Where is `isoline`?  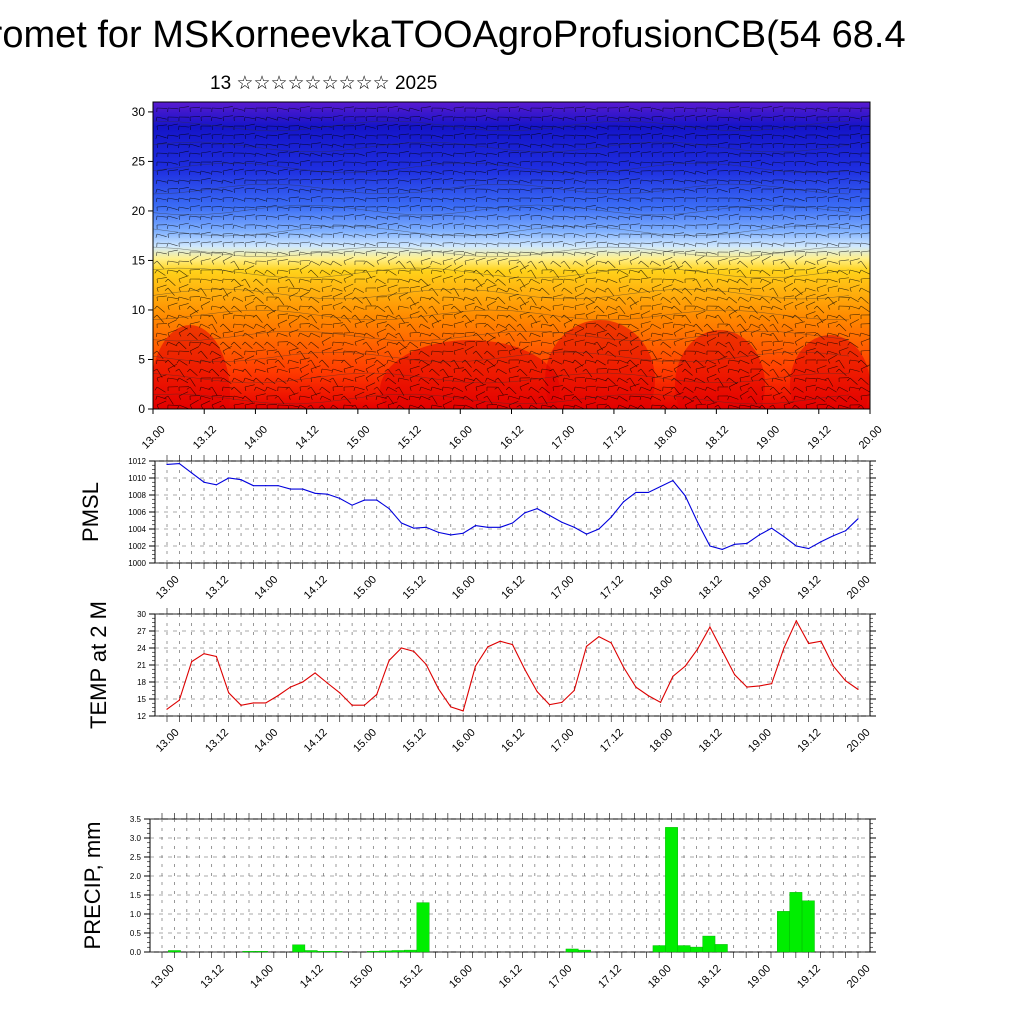
isoline is located at coordinates (501, 357).